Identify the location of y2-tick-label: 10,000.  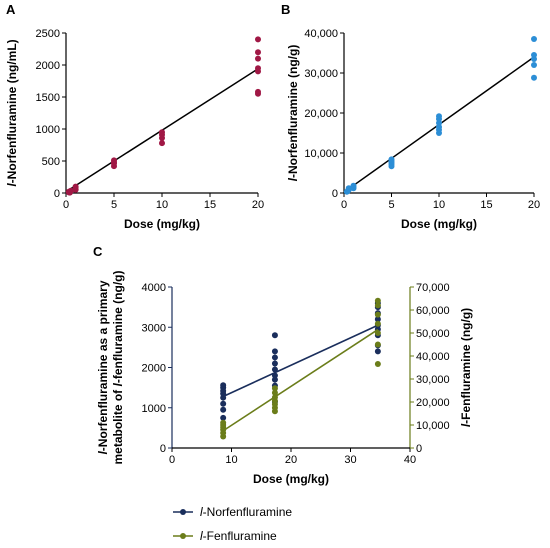
(433, 426).